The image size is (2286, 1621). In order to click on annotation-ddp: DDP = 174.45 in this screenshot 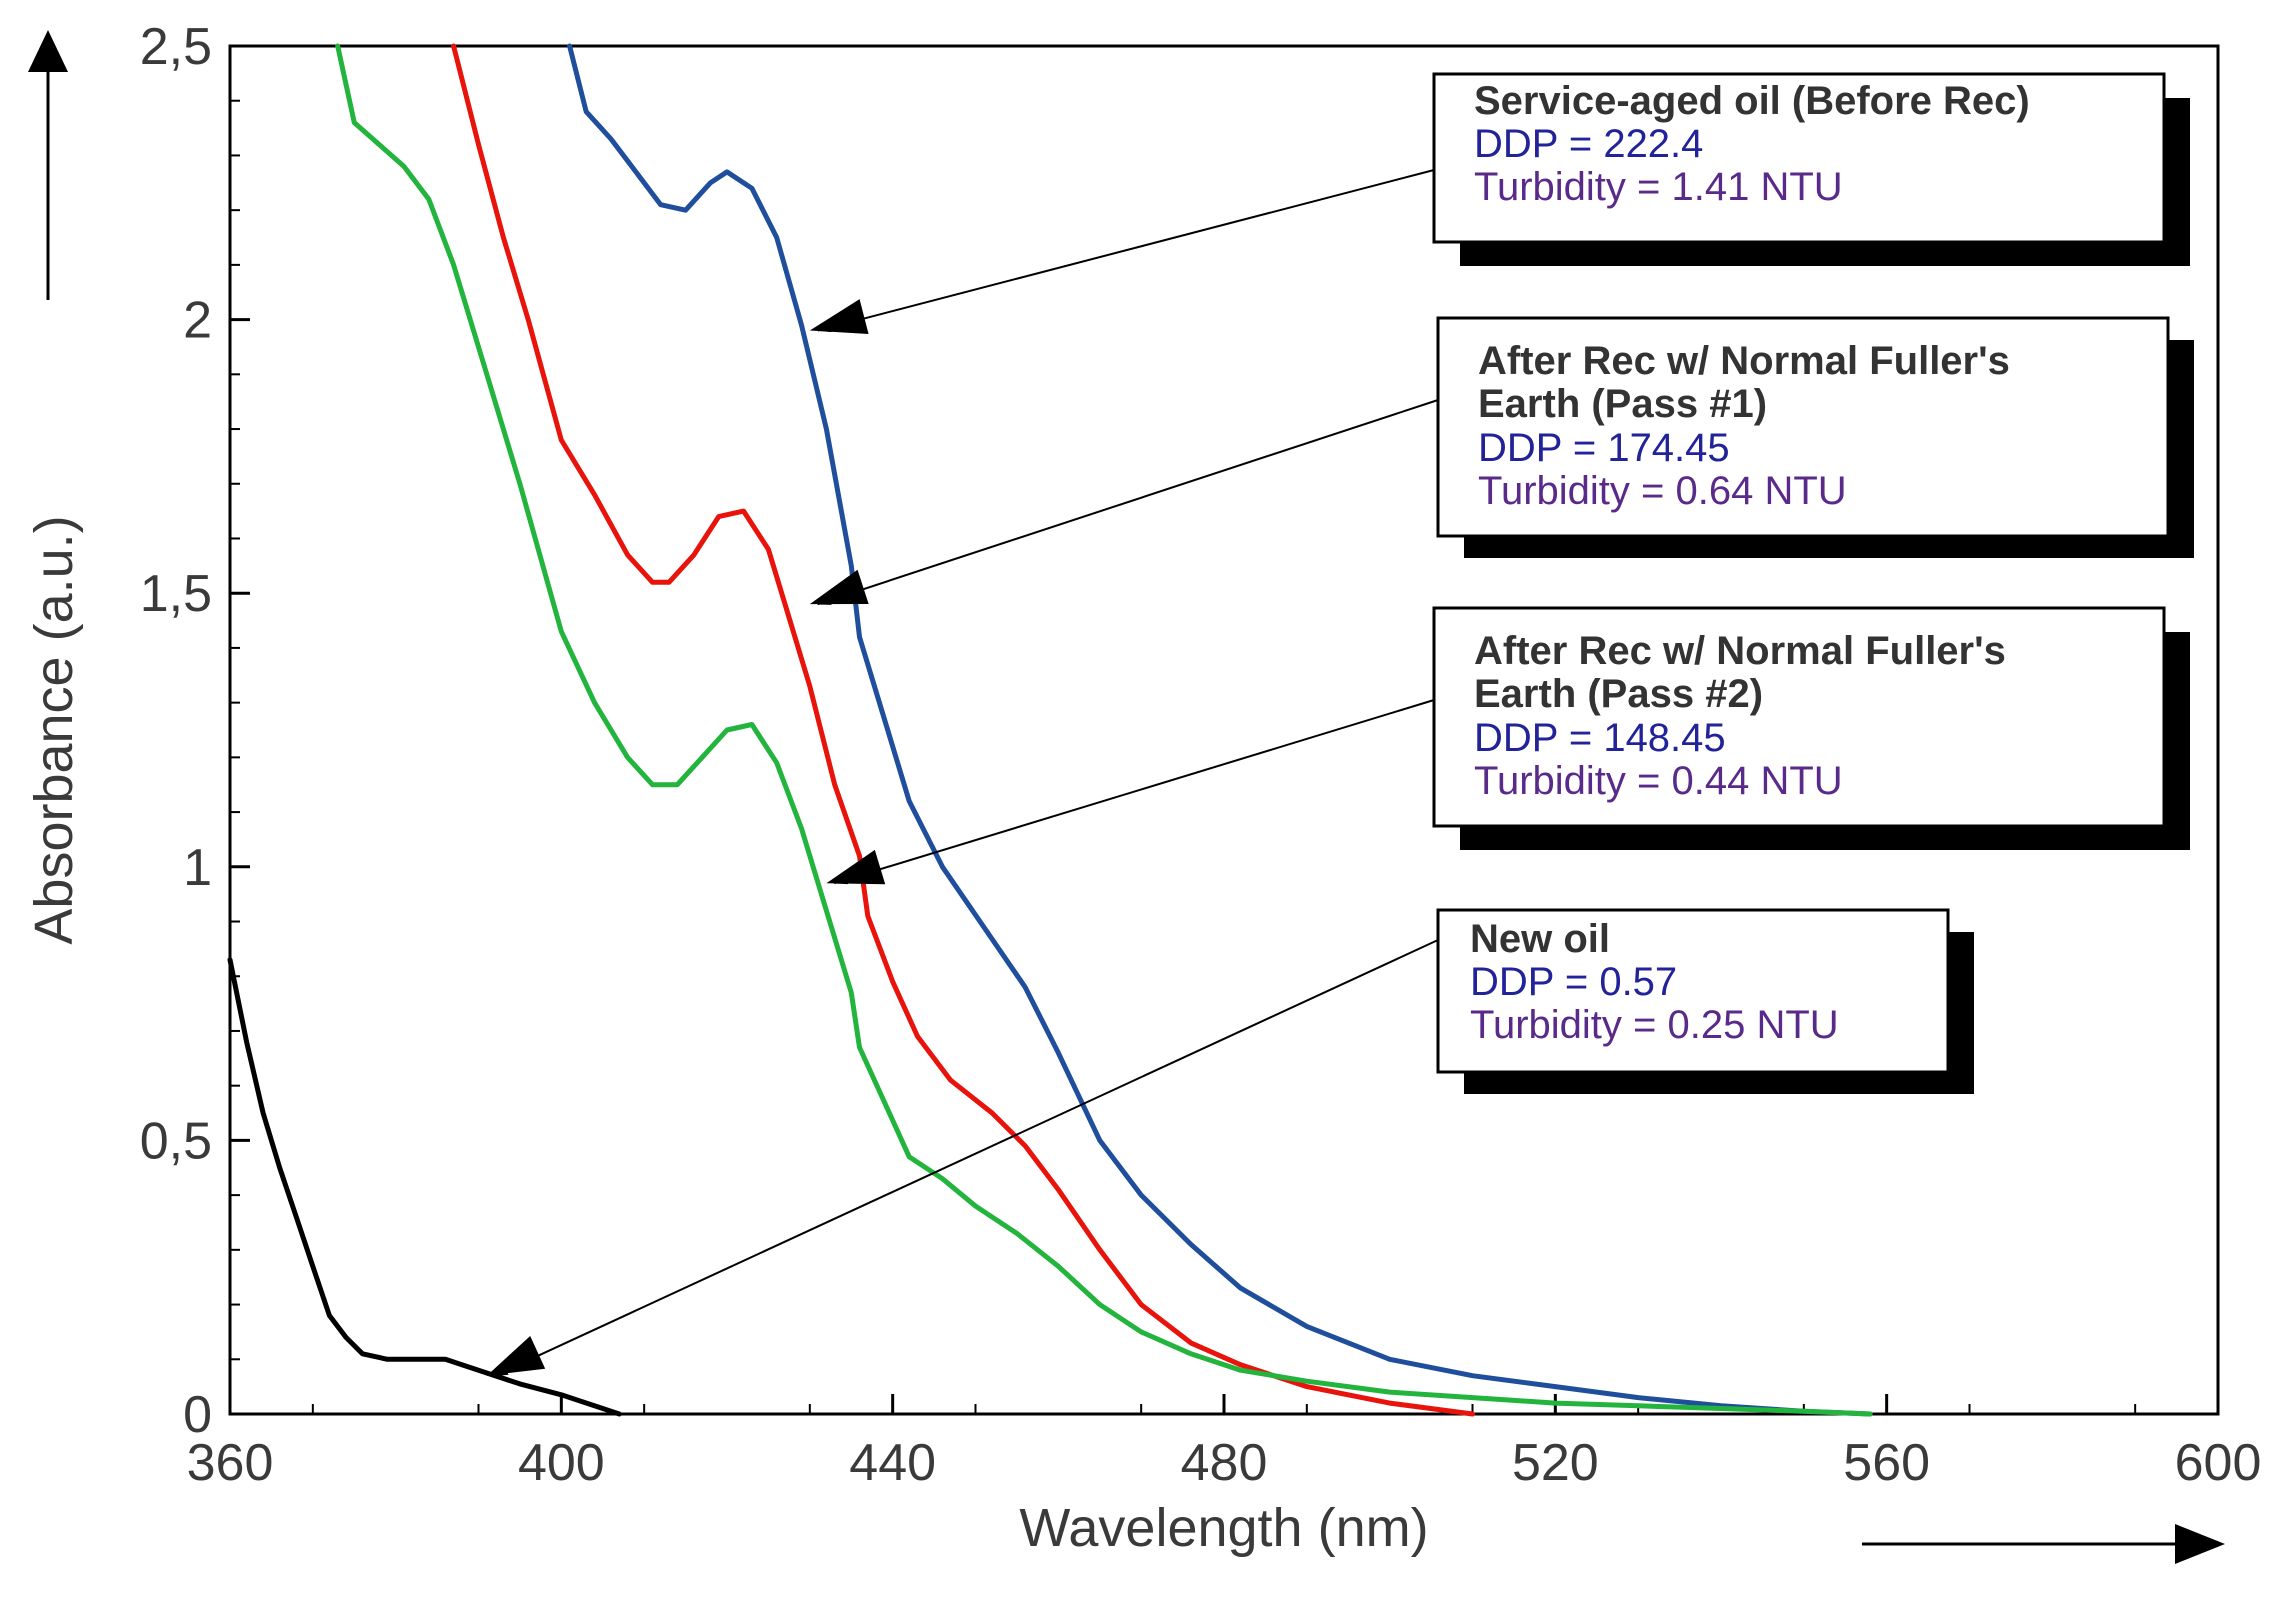, I will do `click(1604, 448)`.